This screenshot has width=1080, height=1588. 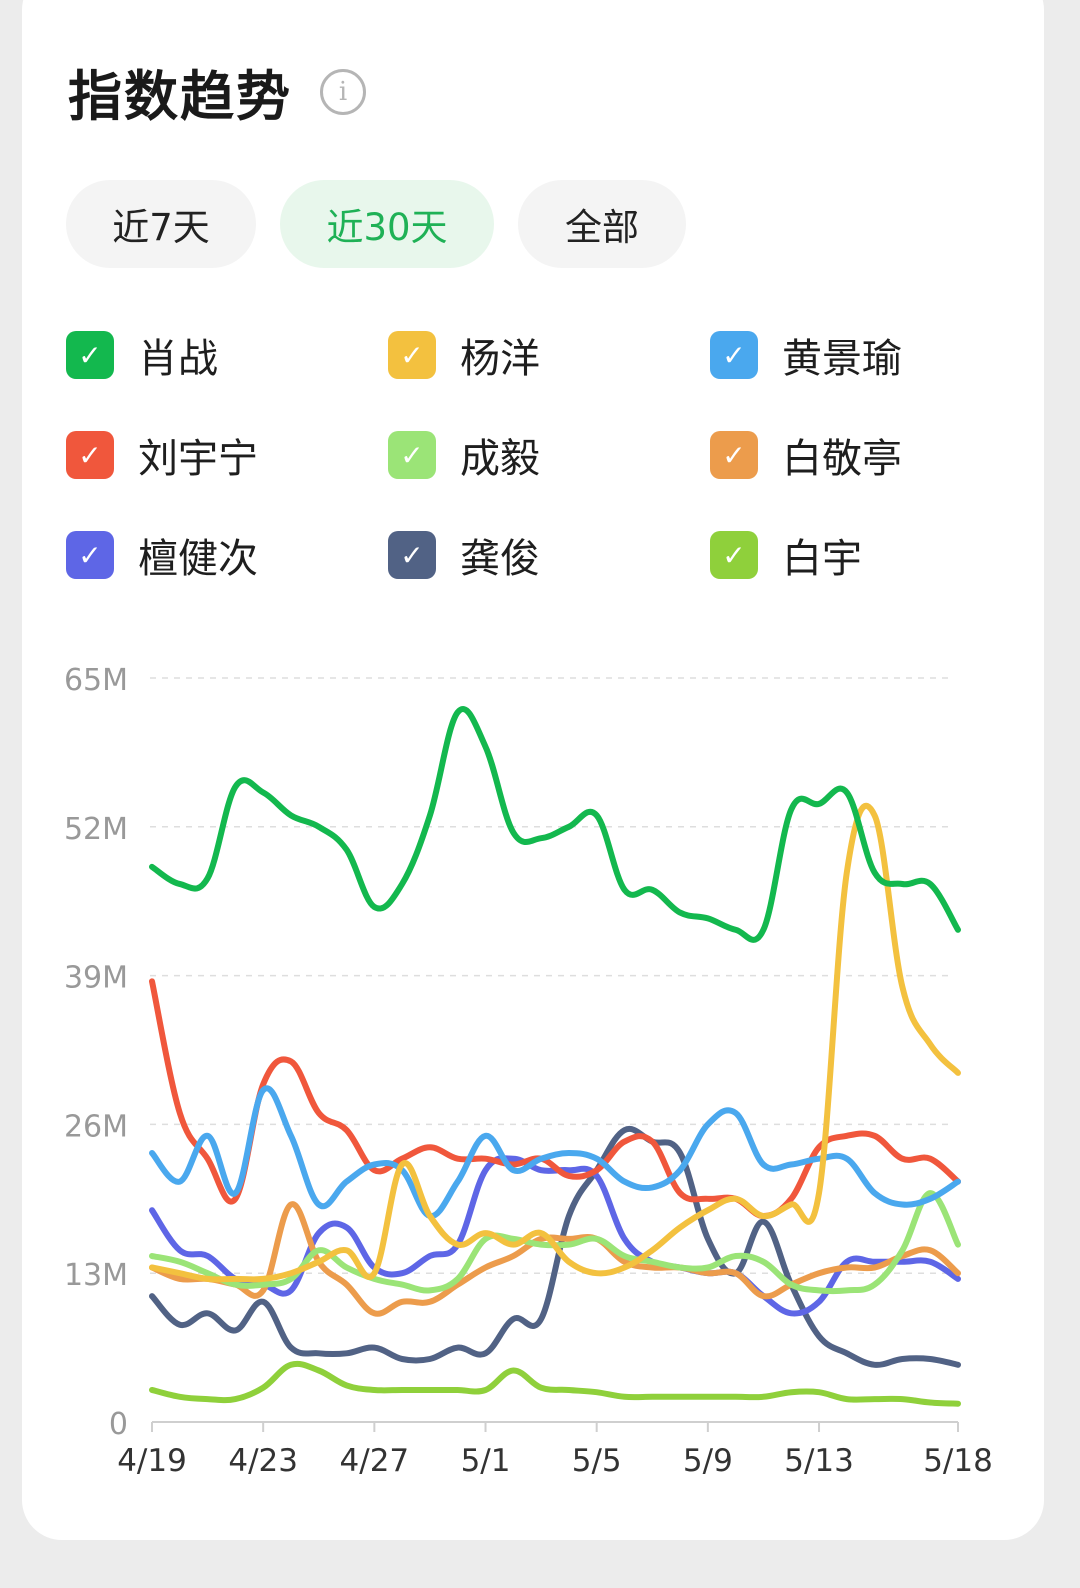 What do you see at coordinates (178, 359) in the screenshot?
I see `legend-label: 肖战` at bounding box center [178, 359].